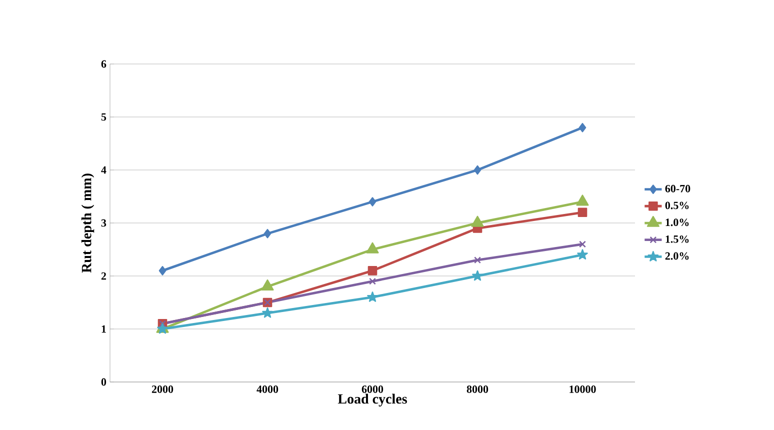 This screenshot has height=430, width=774. I want to click on y-tick-label: 4, so click(103, 170).